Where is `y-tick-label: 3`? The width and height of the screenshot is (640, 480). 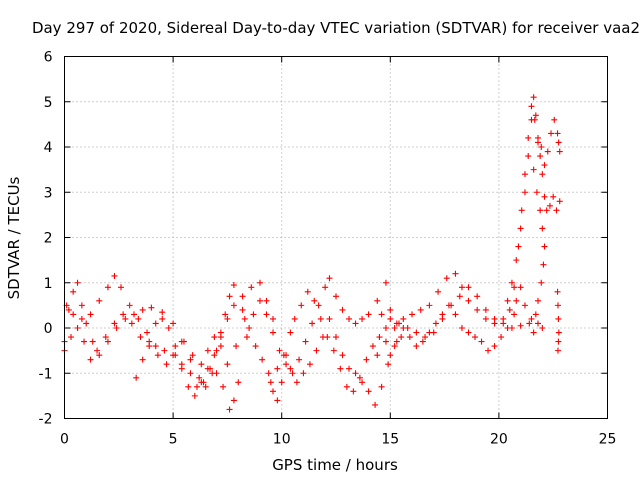 y-tick-label: 3 is located at coordinates (48, 193).